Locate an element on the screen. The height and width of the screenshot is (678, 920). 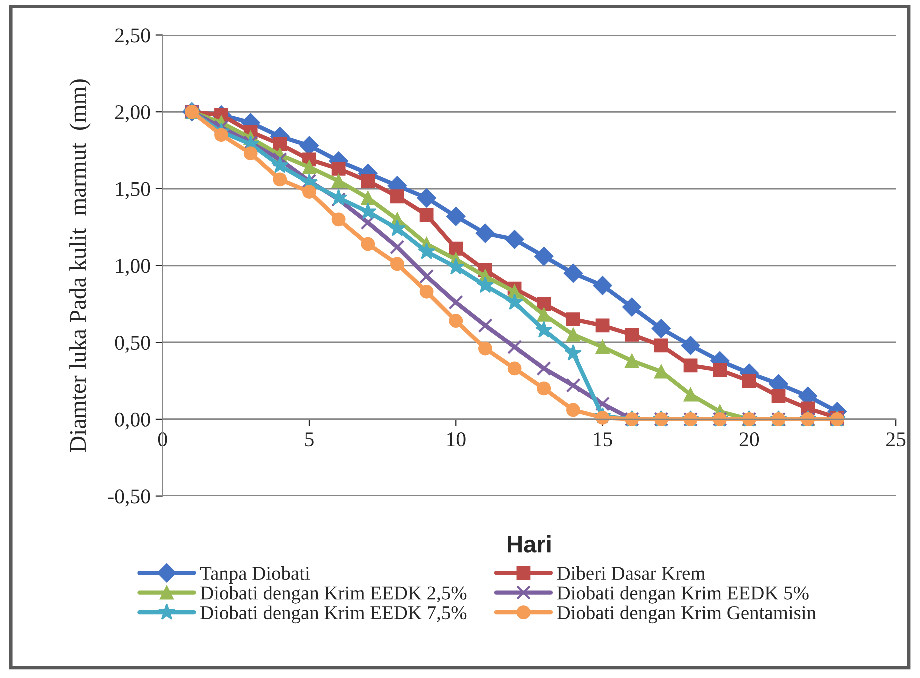
legend-label: Tanpa Diobati is located at coordinates (255, 575).